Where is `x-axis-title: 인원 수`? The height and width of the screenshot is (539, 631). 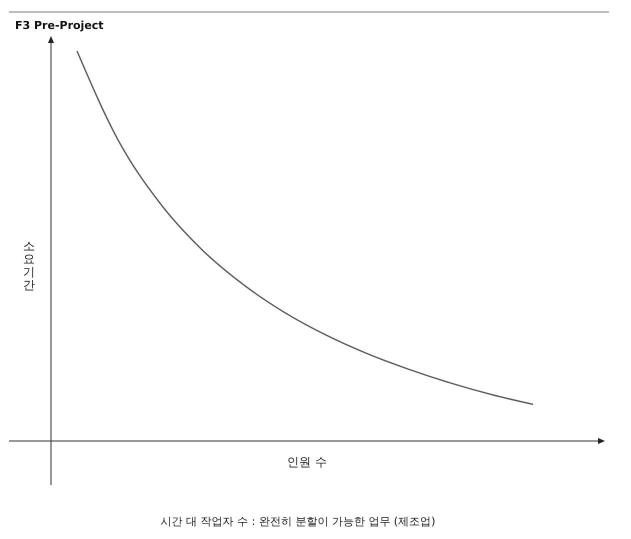
x-axis-title: 인원 수 is located at coordinates (307, 462).